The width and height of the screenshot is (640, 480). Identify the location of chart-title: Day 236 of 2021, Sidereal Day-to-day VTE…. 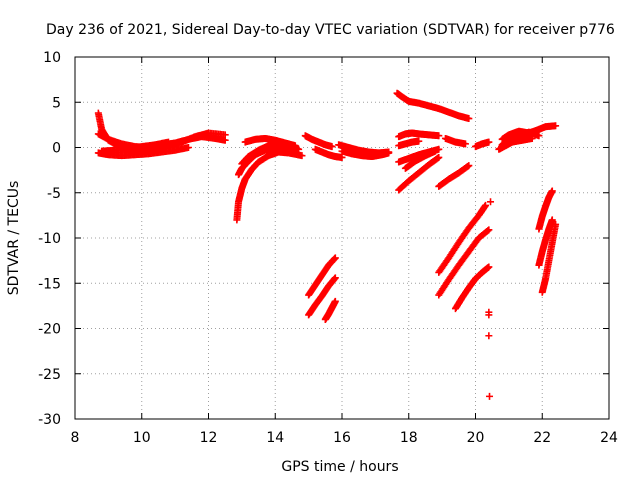
(330, 30).